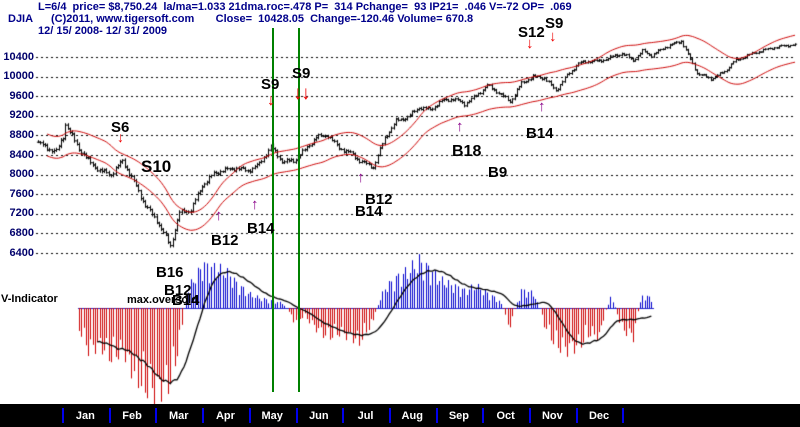 The width and height of the screenshot is (800, 427). I want to click on y-axis-tick-label: 7600, so click(21, 193).